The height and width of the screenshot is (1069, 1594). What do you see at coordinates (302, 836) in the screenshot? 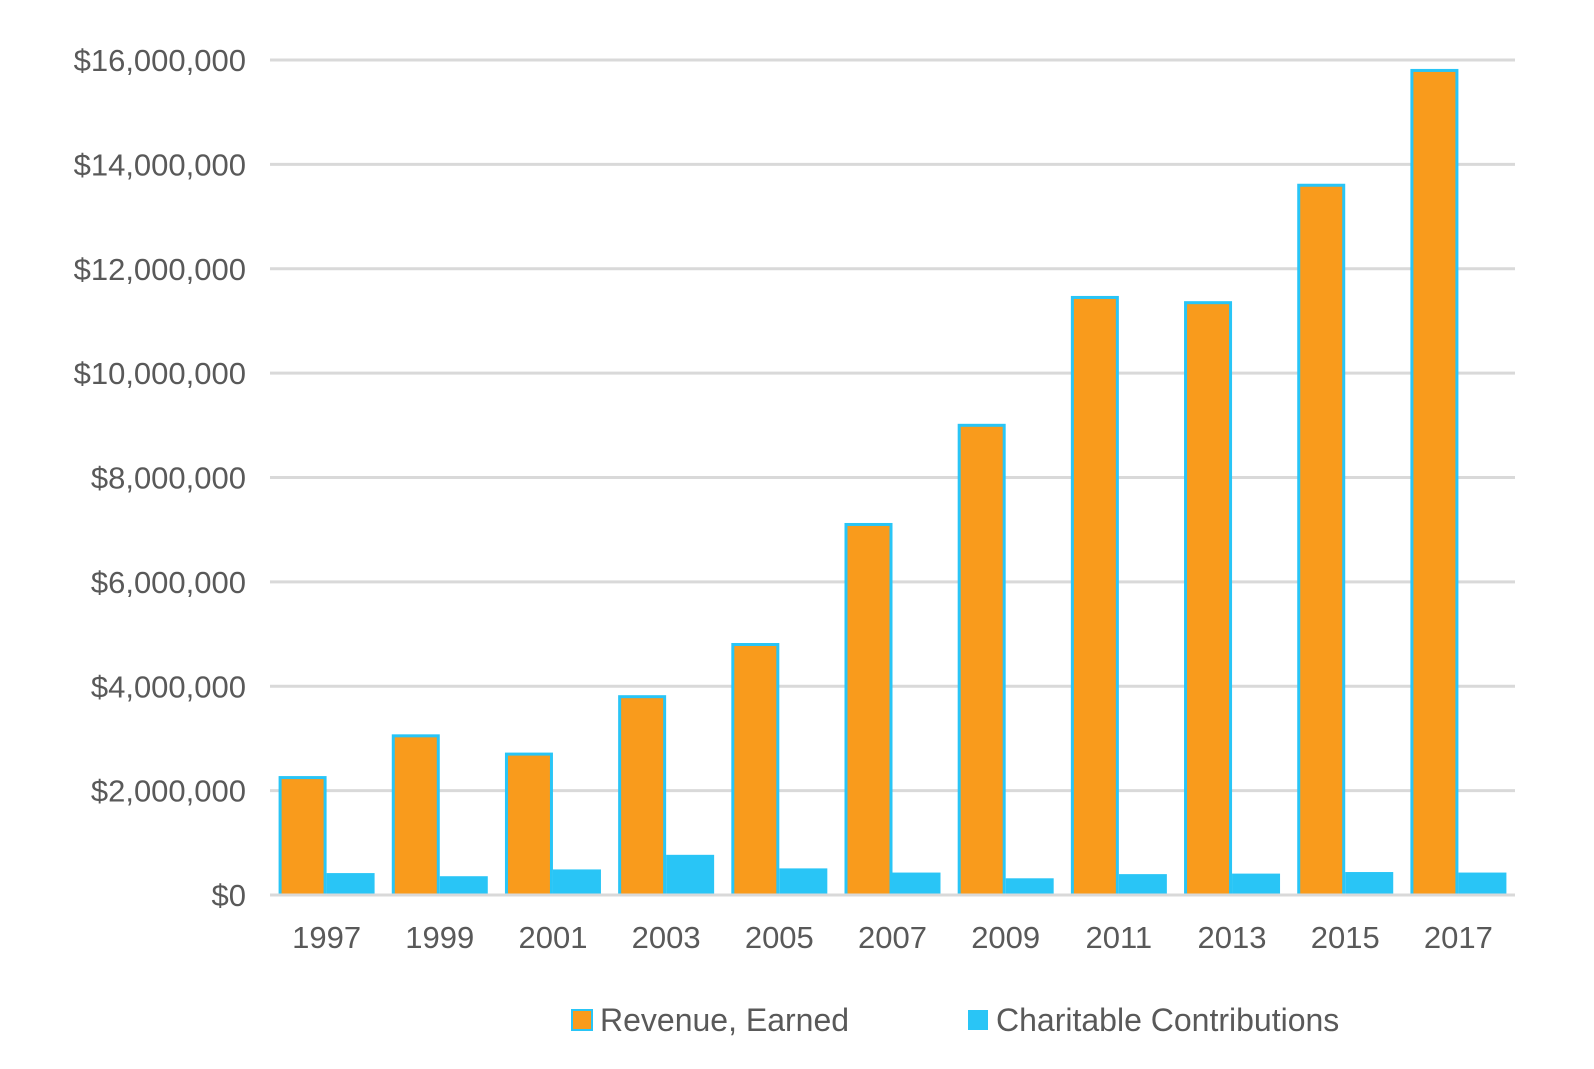
I see `bar-revenue-earned-1997` at bounding box center [302, 836].